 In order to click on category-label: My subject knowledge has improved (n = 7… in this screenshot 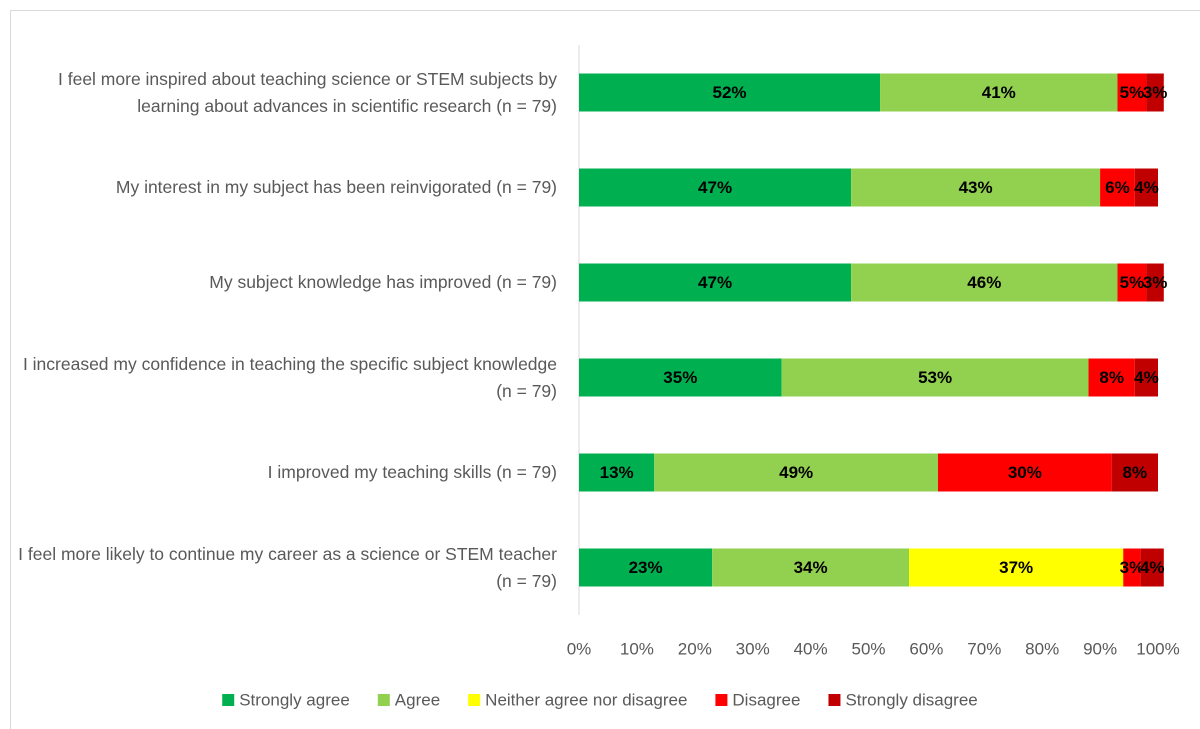, I will do `click(383, 282)`.